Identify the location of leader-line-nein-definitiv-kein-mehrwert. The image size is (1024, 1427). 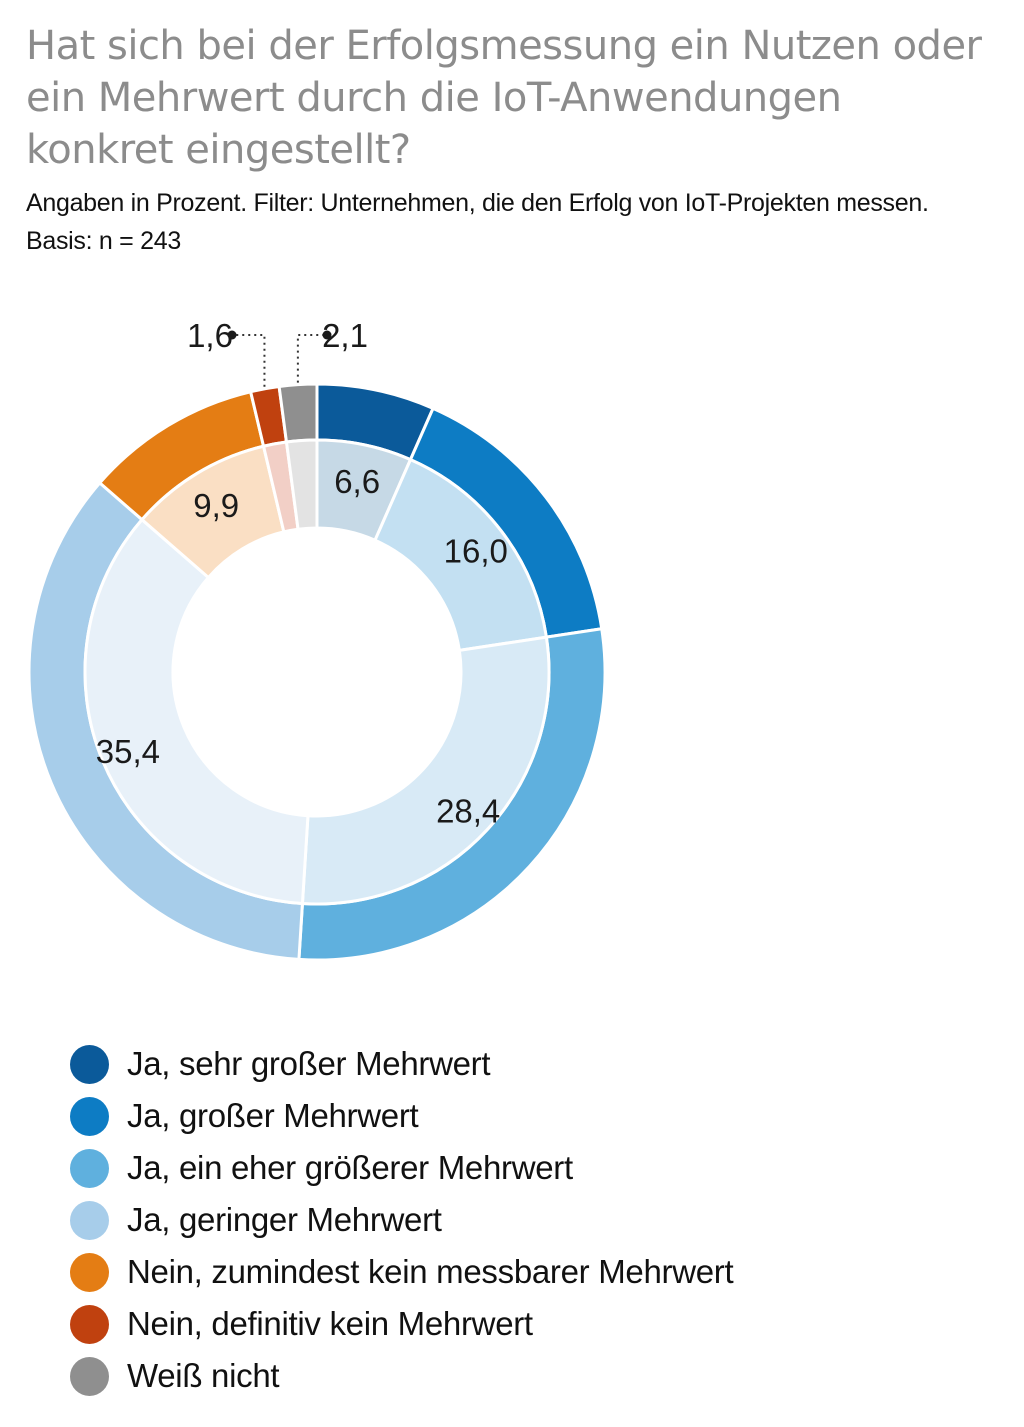
(249, 360).